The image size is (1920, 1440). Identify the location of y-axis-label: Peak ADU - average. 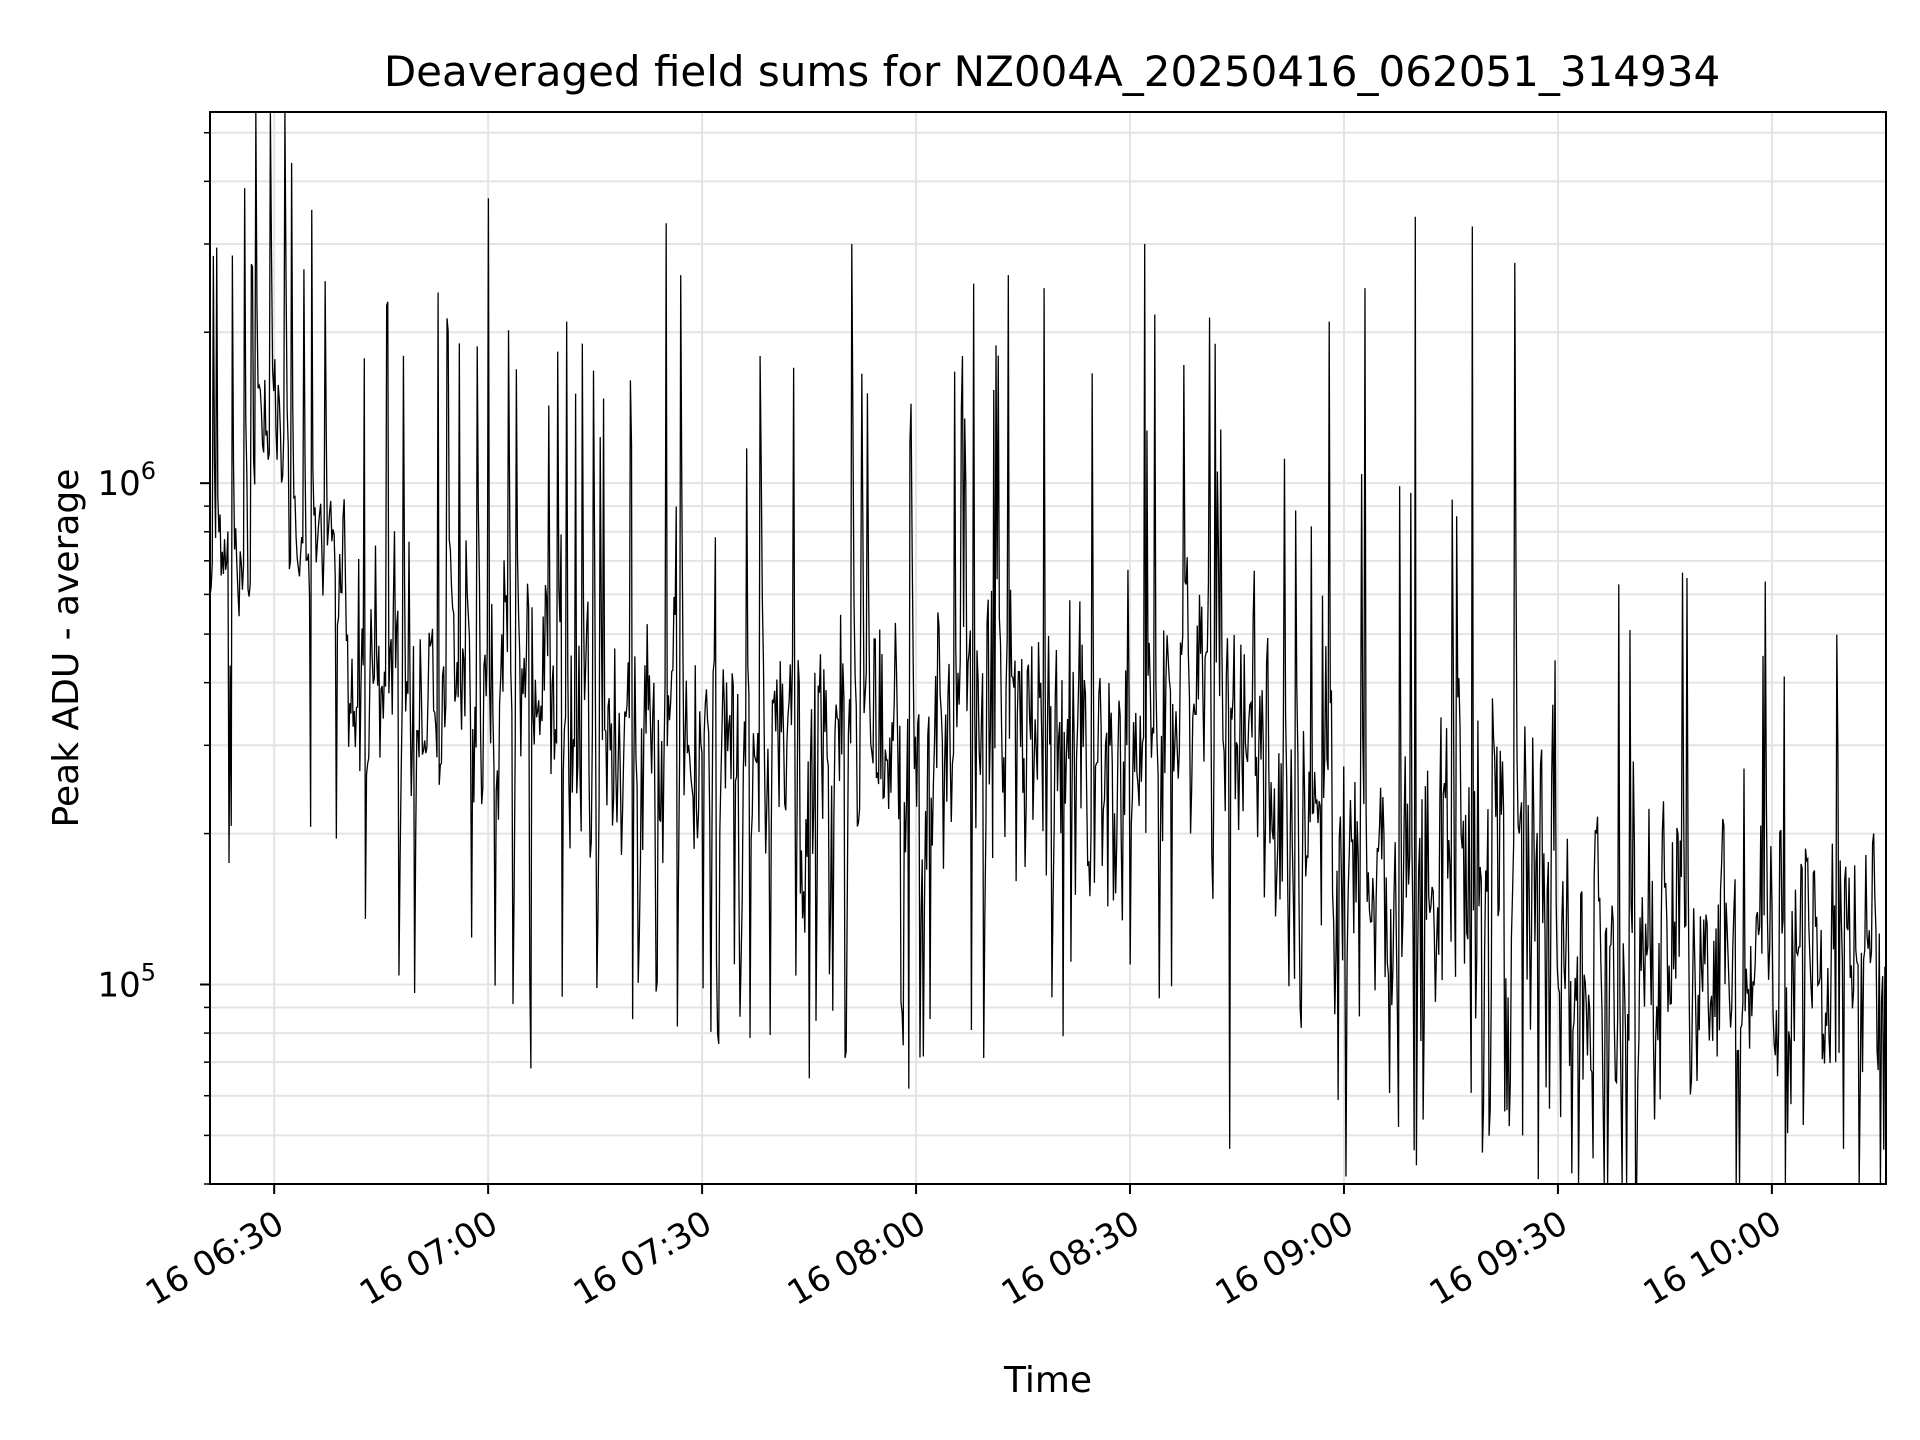
(66, 648).